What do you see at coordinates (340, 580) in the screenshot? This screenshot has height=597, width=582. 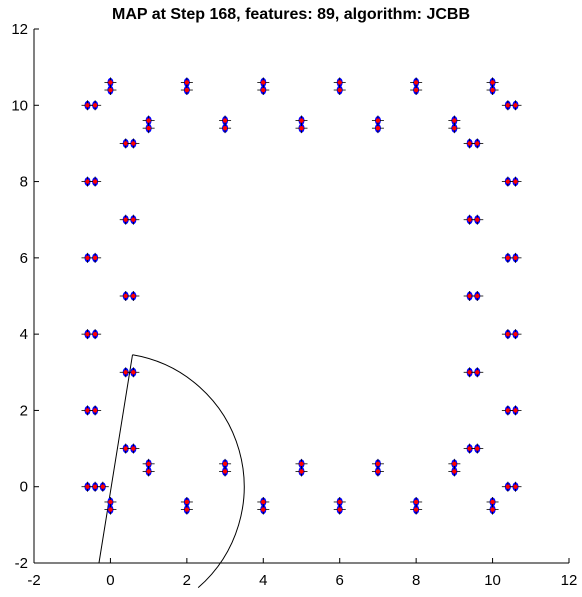 I see `x-tick-label: 6` at bounding box center [340, 580].